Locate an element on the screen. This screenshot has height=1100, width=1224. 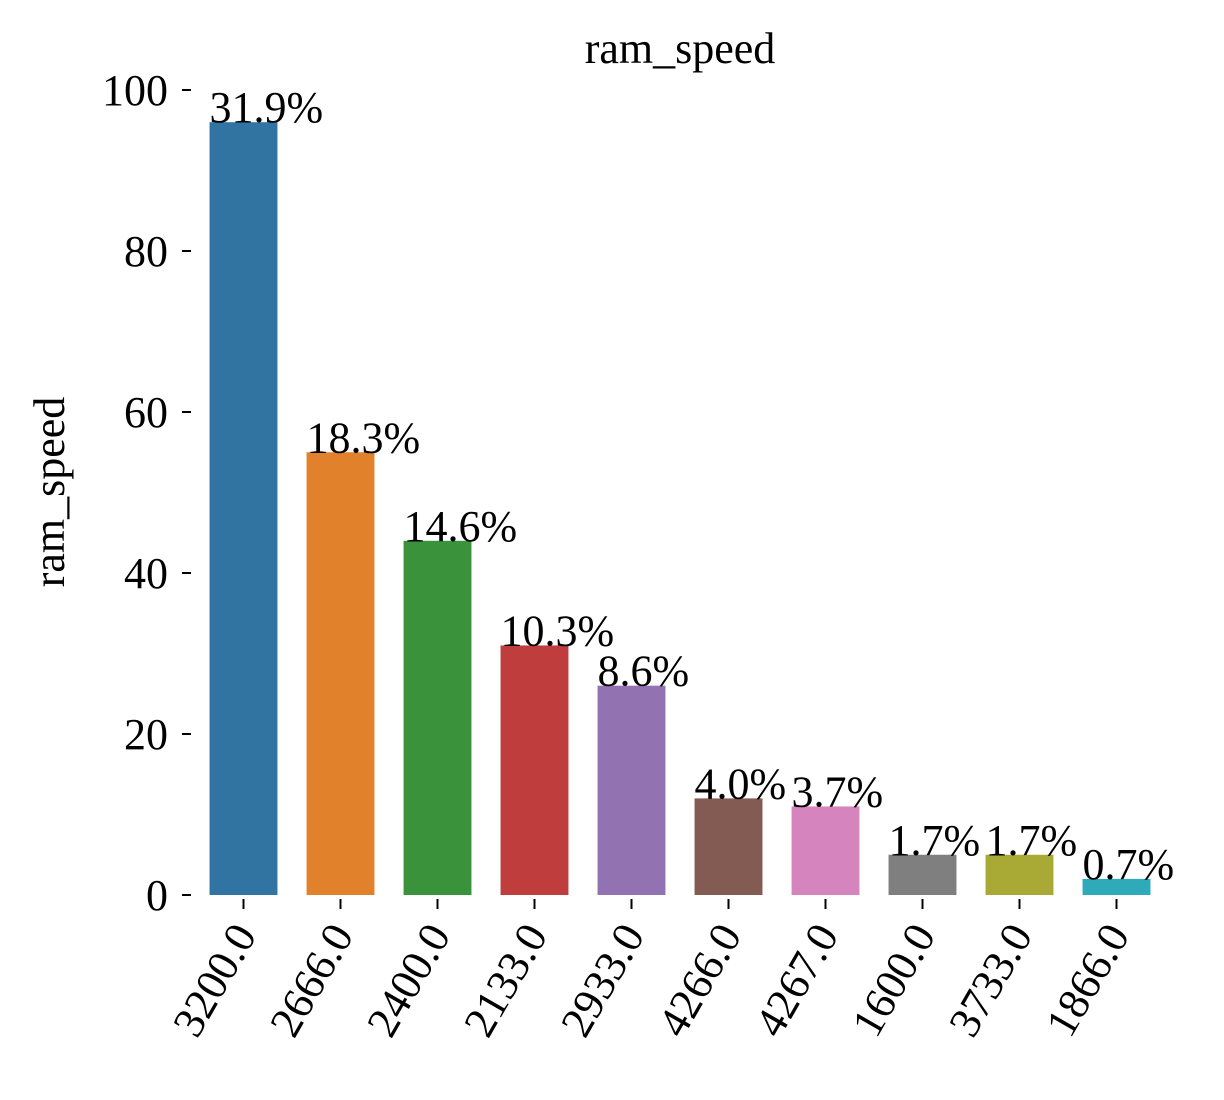
bar-value-label: 14.6% is located at coordinates (461, 526).